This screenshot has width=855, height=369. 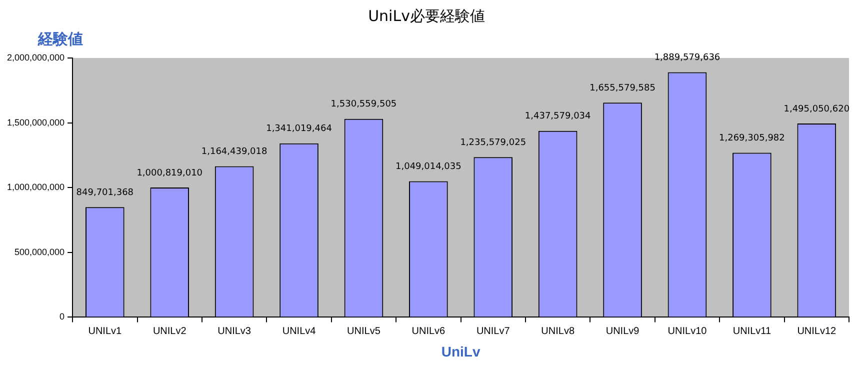 What do you see at coordinates (62, 317) in the screenshot?
I see `y-tick-label: 0` at bounding box center [62, 317].